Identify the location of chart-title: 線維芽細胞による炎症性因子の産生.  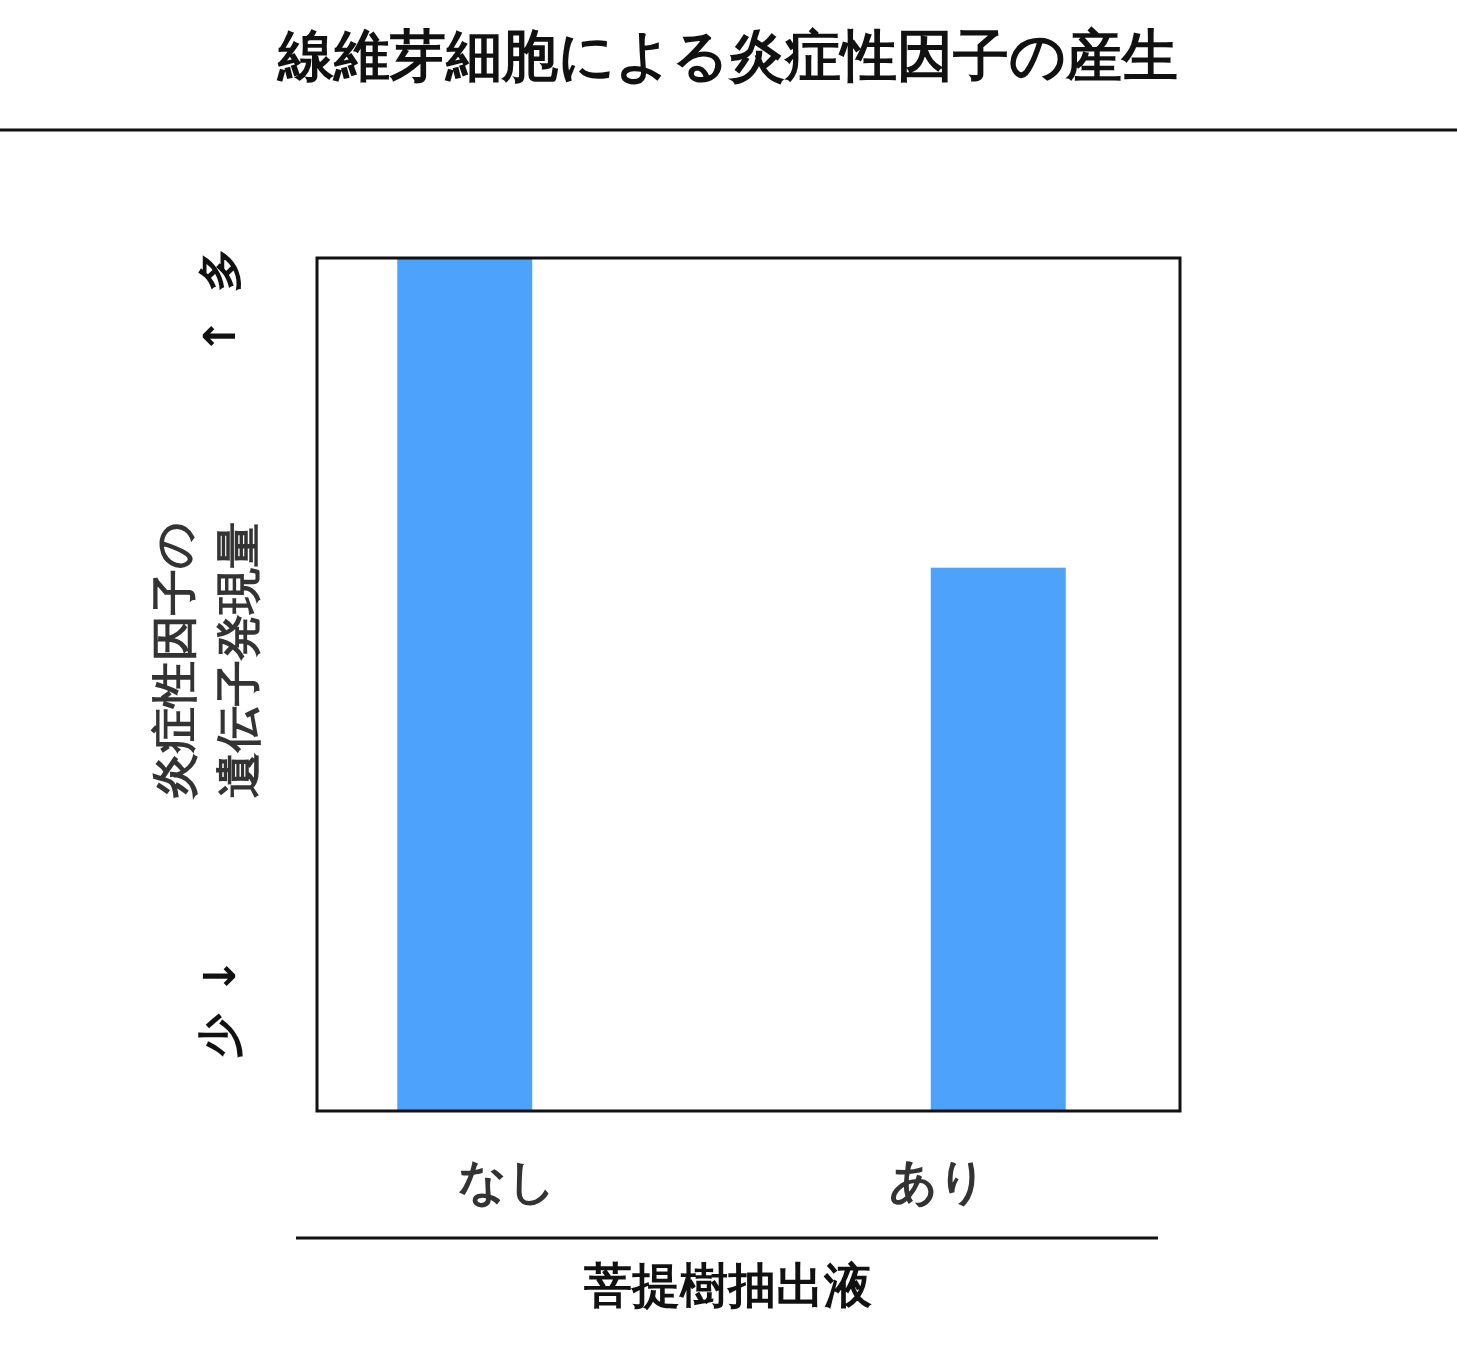
(727, 55).